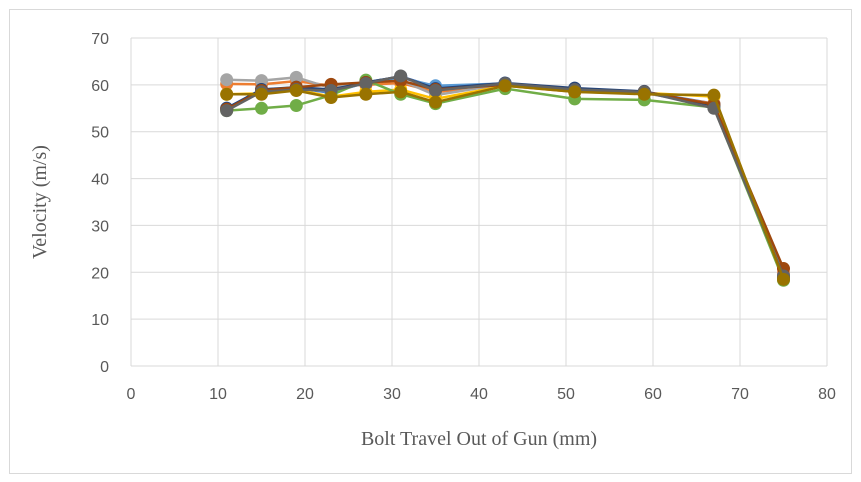 This screenshot has height=482, width=861. Describe the element at coordinates (100, 180) in the screenshot. I see `y-tick-label: 40` at that location.